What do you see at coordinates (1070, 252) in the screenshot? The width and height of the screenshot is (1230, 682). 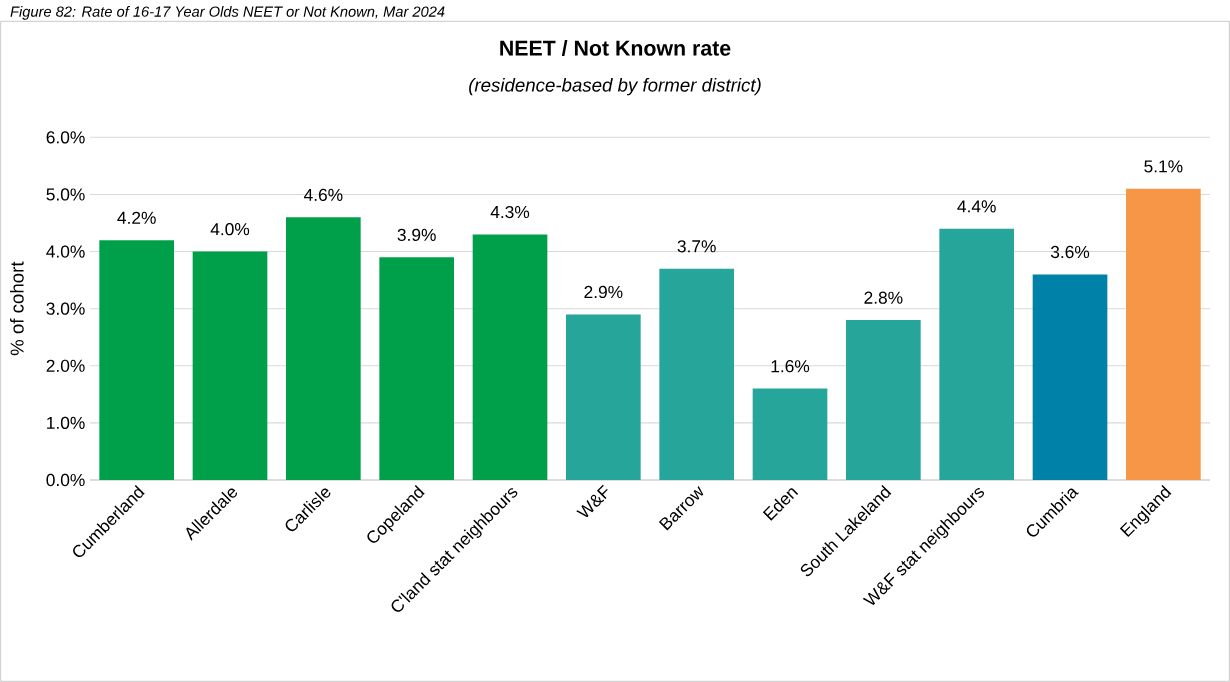 I see `data-label: 3.6%` at bounding box center [1070, 252].